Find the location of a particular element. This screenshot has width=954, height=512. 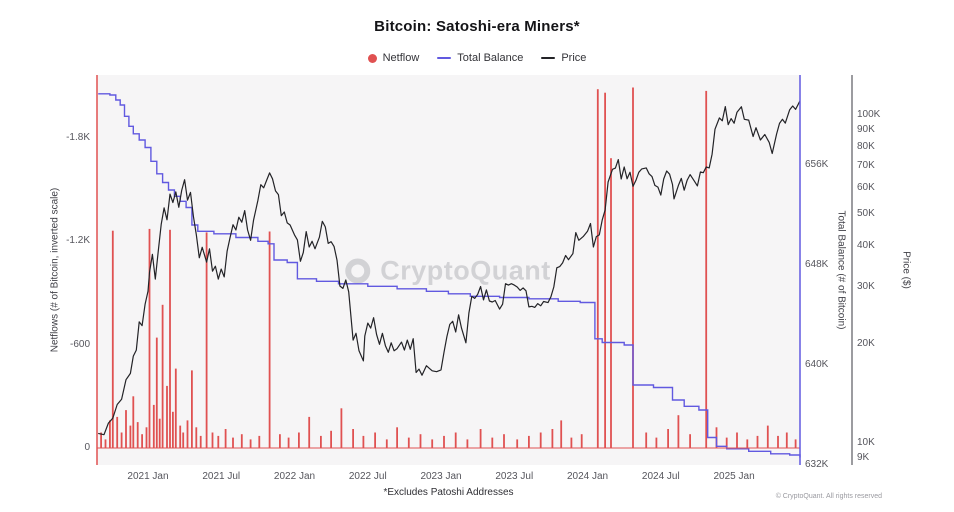

price-tick-label: 60K is located at coordinates (866, 187).